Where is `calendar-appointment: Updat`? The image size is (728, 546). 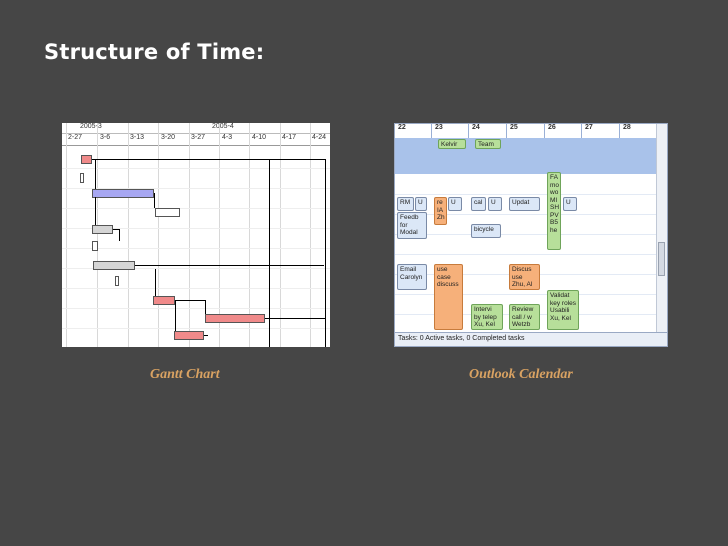 calendar-appointment: Updat is located at coordinates (524, 204).